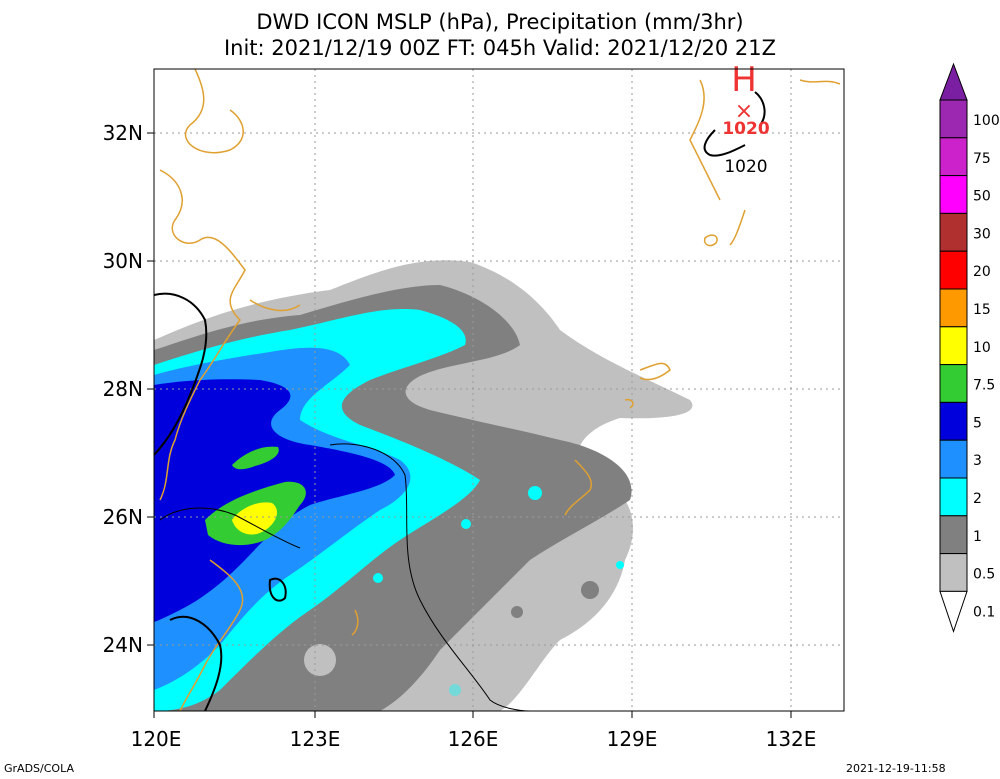 The width and height of the screenshot is (1000, 779). Describe the element at coordinates (982, 272) in the screenshot. I see `colorbar-label: 20` at that location.